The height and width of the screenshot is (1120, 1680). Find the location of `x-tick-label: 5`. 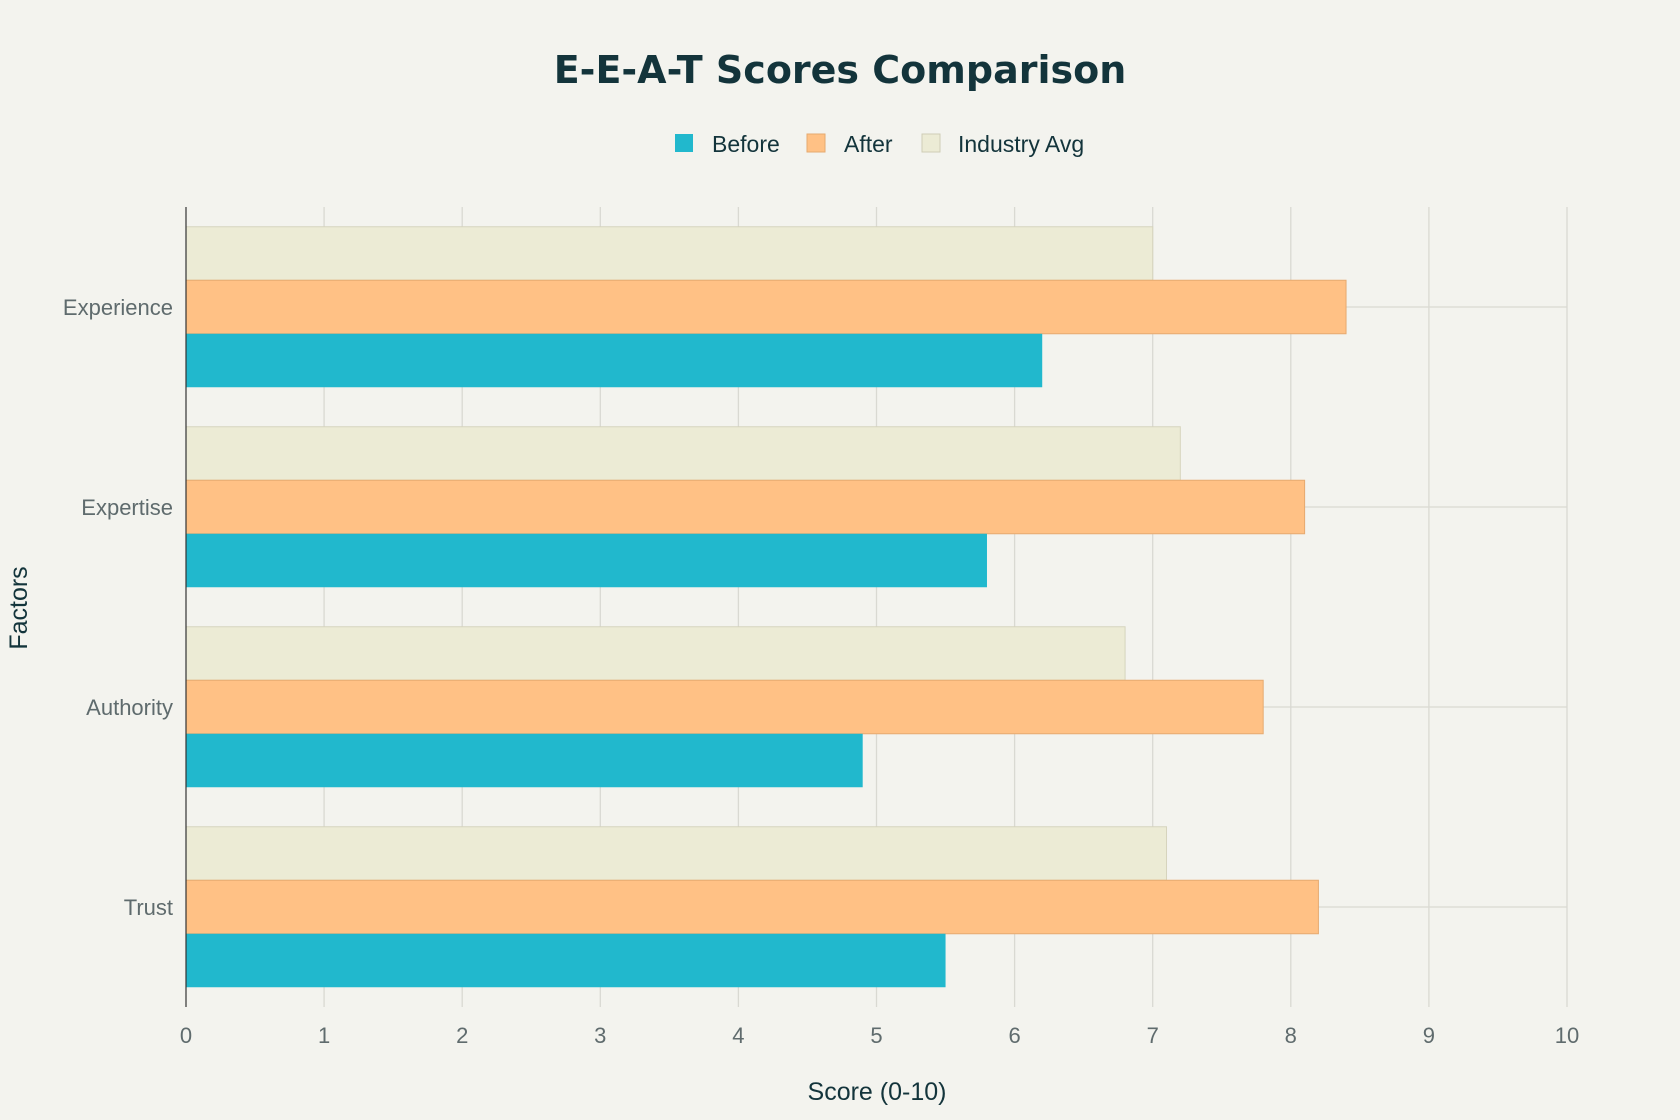

x-tick-label: 5 is located at coordinates (876, 1035).